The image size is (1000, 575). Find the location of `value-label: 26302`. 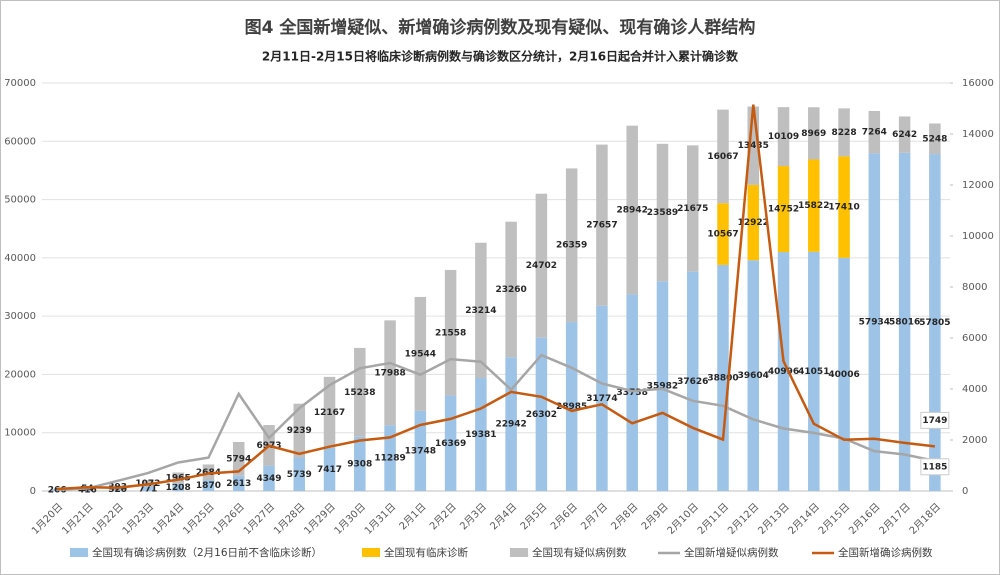

value-label: 26302 is located at coordinates (541, 415).